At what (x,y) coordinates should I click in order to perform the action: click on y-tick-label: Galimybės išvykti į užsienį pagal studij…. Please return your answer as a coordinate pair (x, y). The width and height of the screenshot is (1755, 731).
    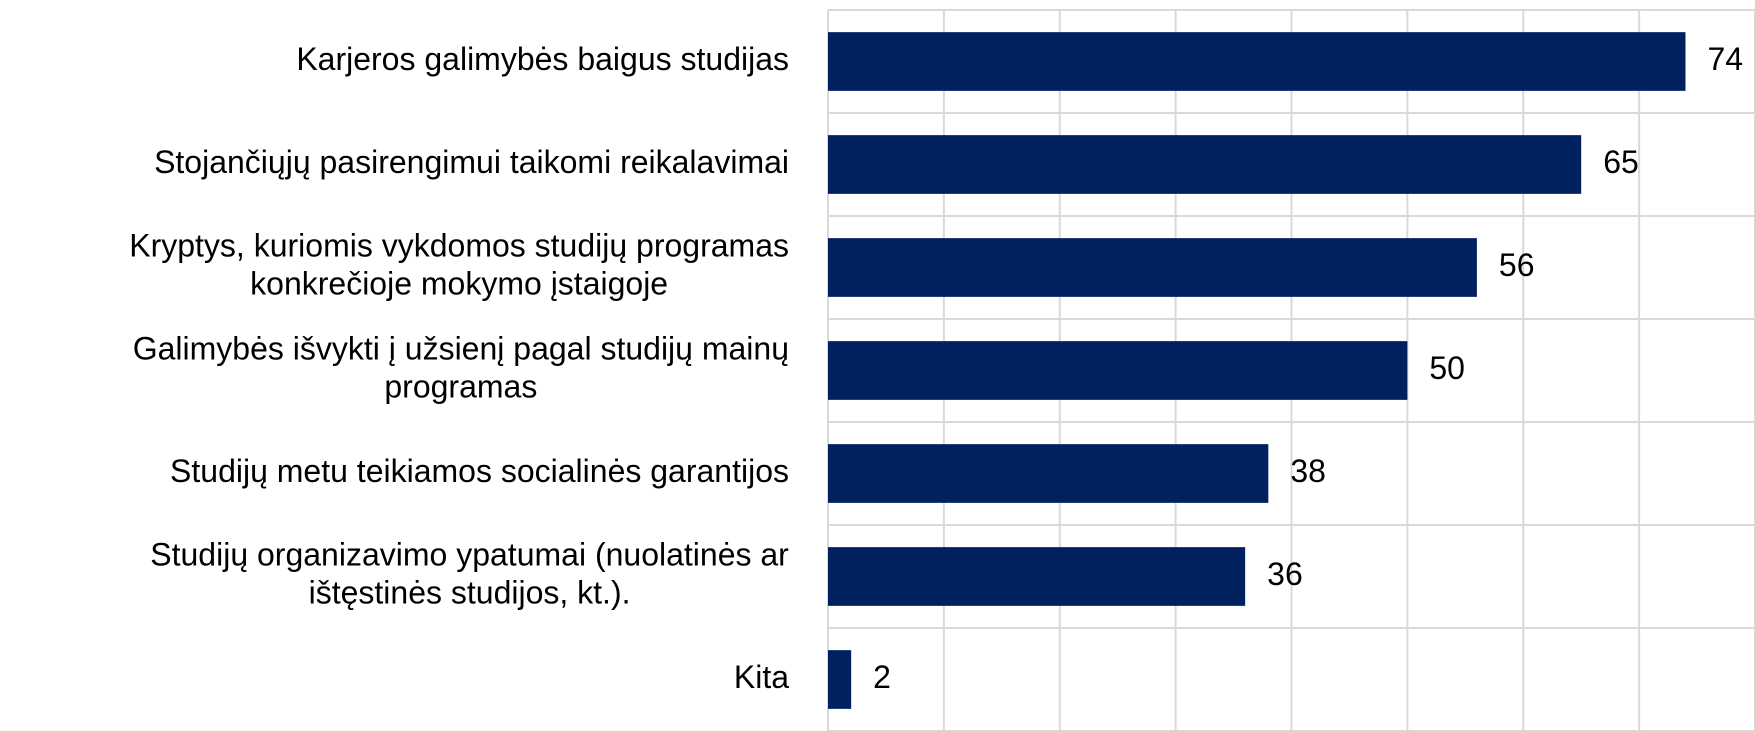
    Looking at the image, I should click on (461, 368).